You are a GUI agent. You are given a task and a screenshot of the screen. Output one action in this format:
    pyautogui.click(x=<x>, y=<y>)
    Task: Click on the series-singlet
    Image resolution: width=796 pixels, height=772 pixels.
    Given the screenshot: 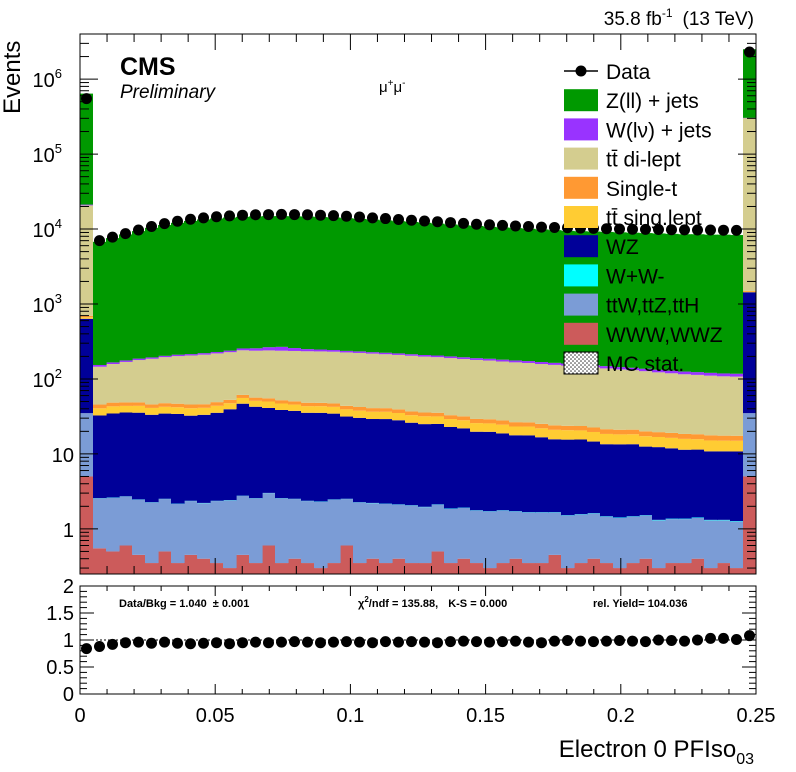 What is the action you would take?
    pyautogui.click(x=418, y=417)
    